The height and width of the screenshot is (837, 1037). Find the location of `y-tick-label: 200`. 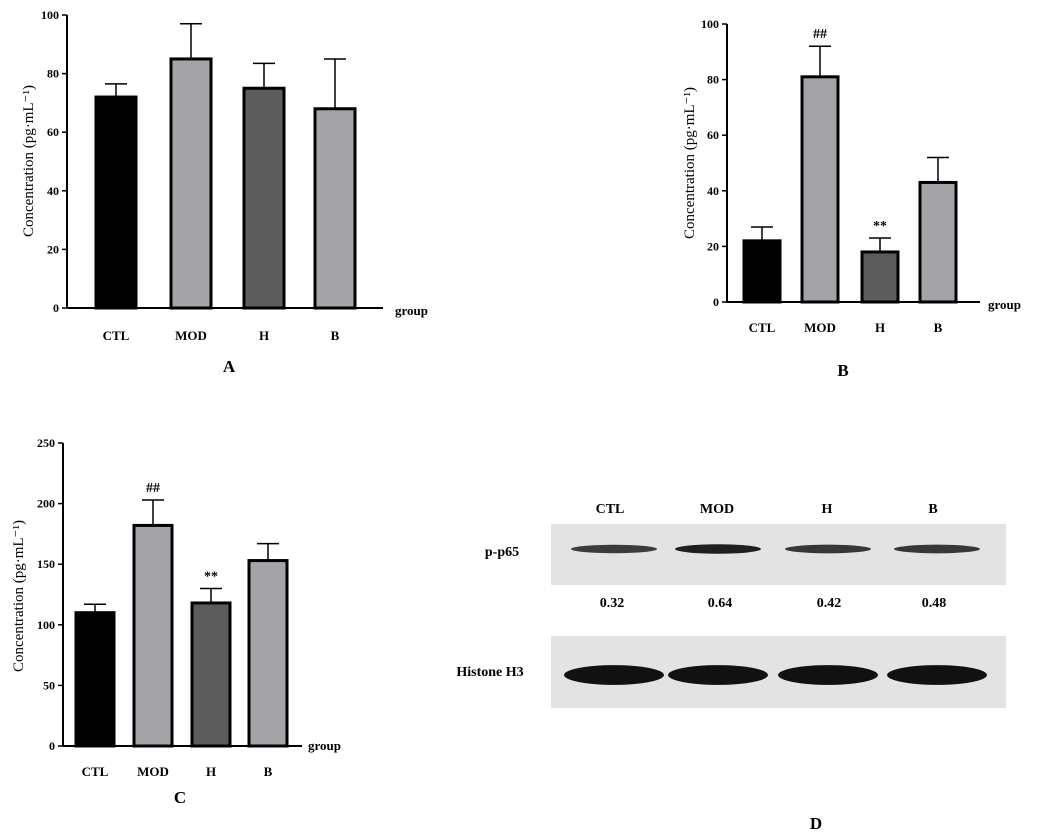

y-tick-label: 200 is located at coordinates (46, 504).